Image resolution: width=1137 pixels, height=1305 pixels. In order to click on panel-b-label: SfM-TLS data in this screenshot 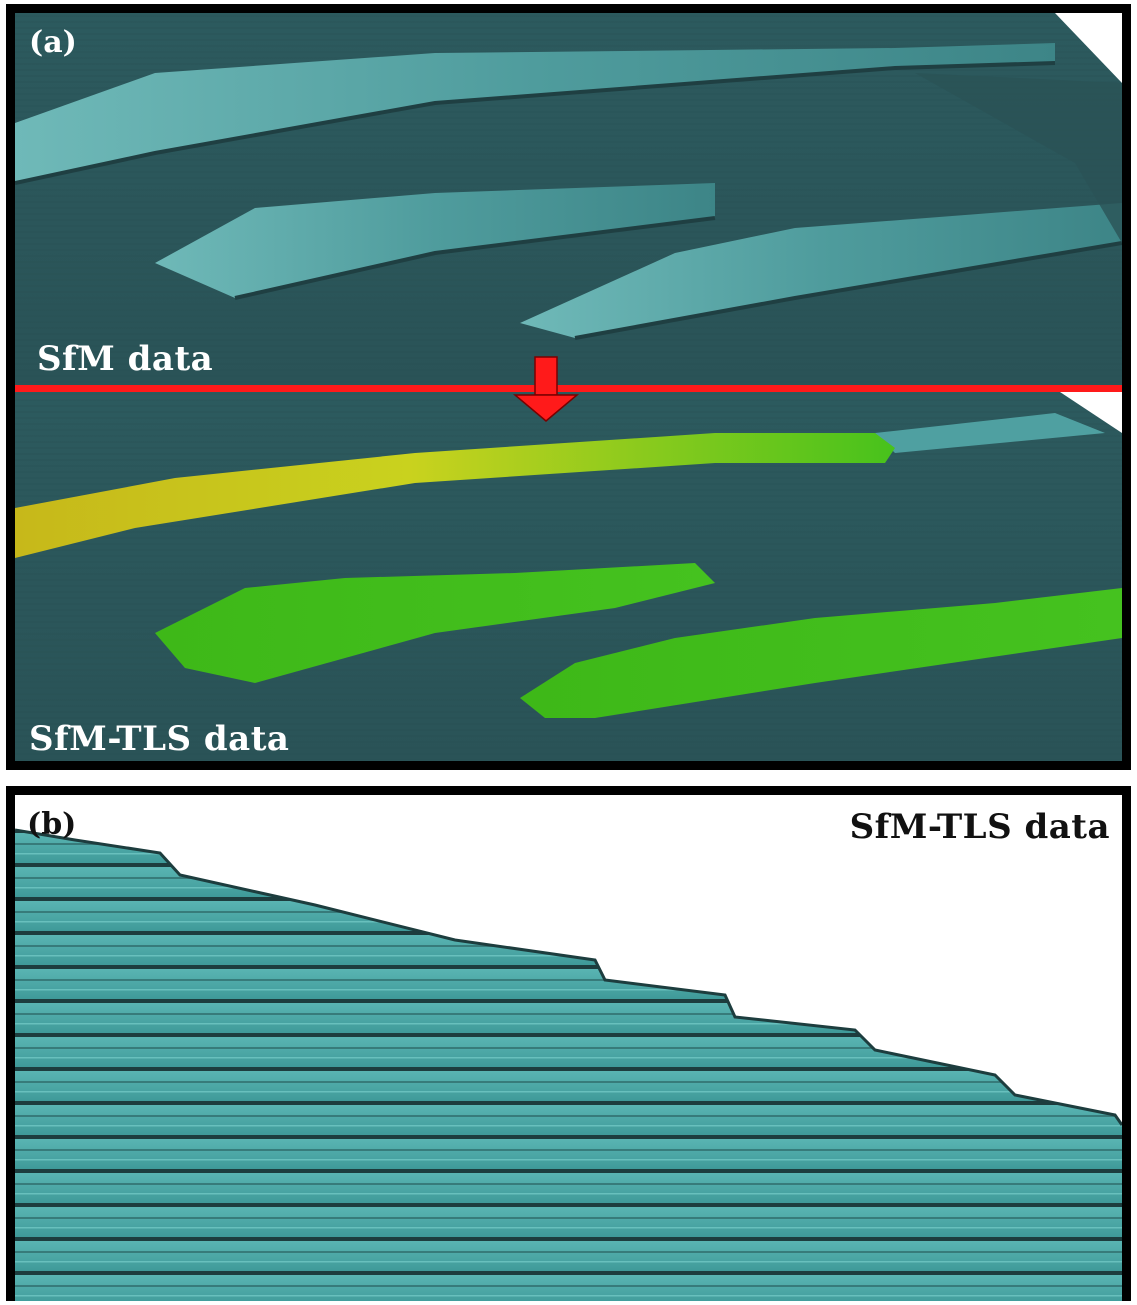, I will do `click(979, 827)`.